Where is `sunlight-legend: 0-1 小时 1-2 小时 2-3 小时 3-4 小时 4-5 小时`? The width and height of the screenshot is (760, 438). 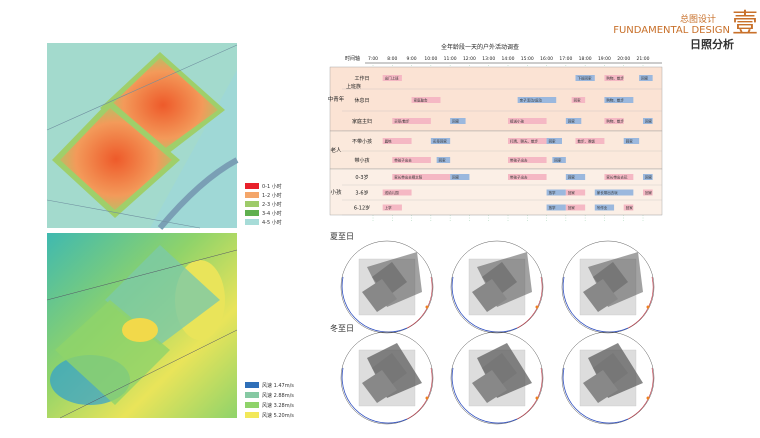 sunlight-legend: 0-1 小时 1-2 小时 2-3 小时 3-4 小时 4-5 小时 is located at coordinates (263, 204).